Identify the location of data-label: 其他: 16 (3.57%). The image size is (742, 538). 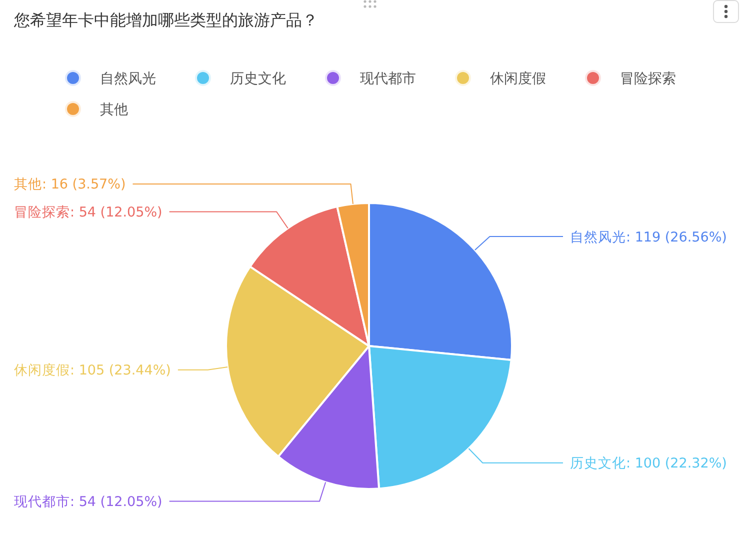
(70, 184).